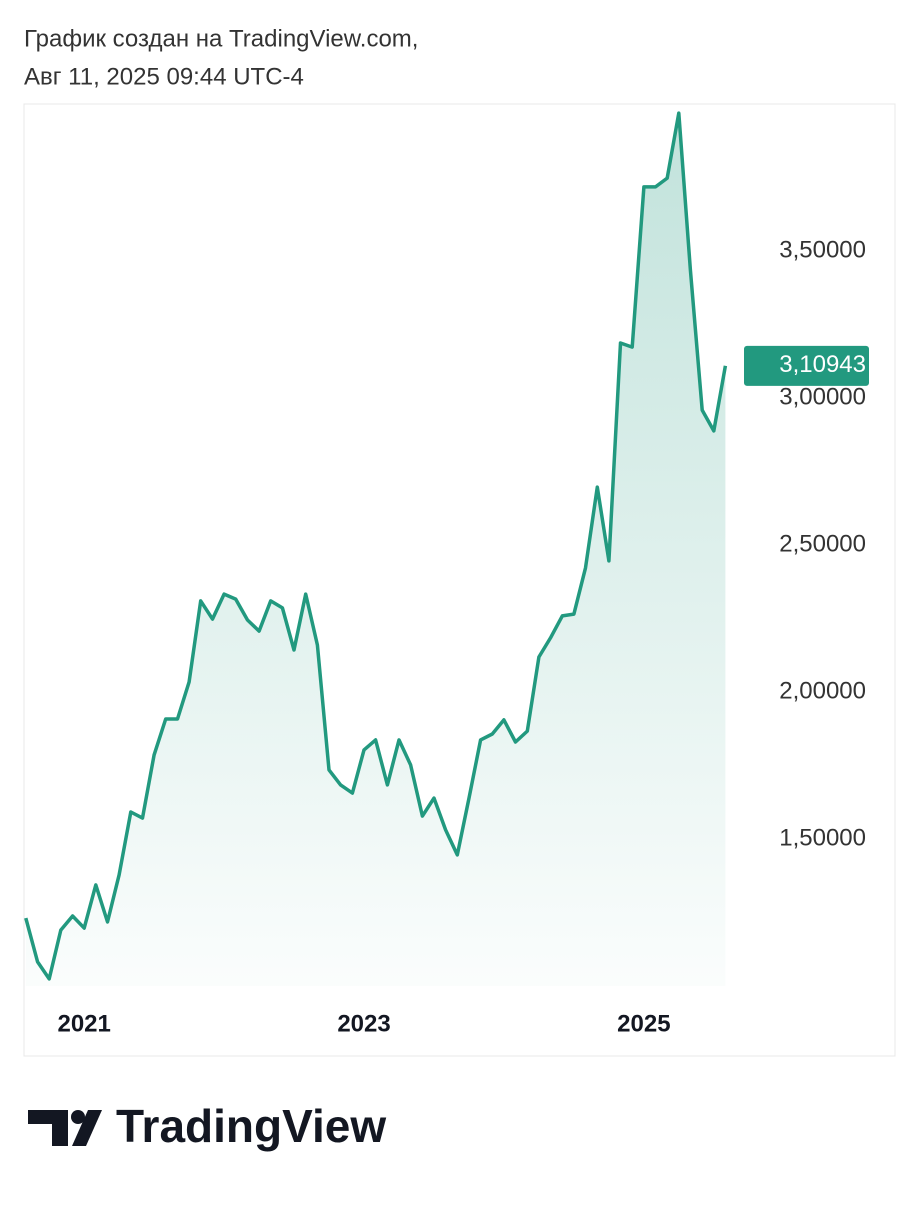  I want to click on last-price-label: 3,10943, so click(822, 364).